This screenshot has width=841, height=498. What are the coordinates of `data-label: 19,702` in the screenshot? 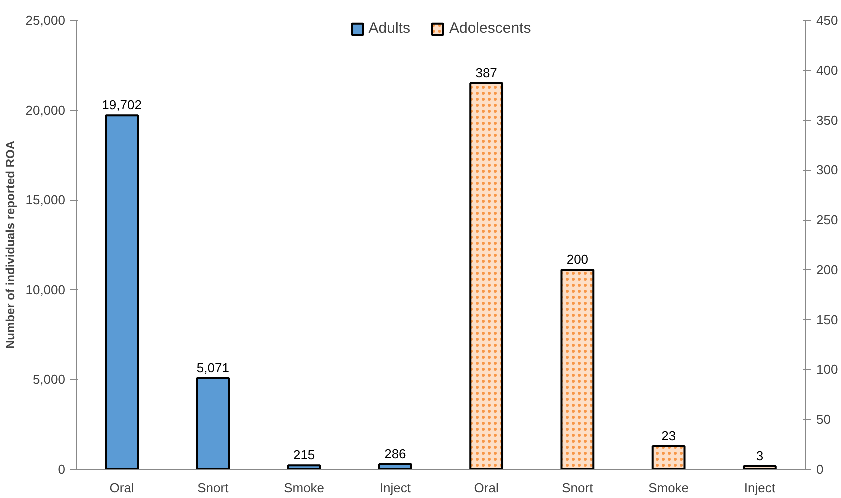 It's located at (122, 105).